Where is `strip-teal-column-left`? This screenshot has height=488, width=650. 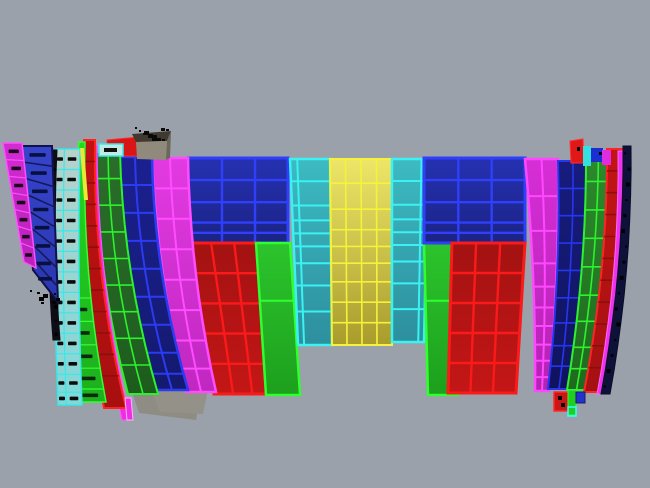
strip-teal-column-left is located at coordinates (311, 252).